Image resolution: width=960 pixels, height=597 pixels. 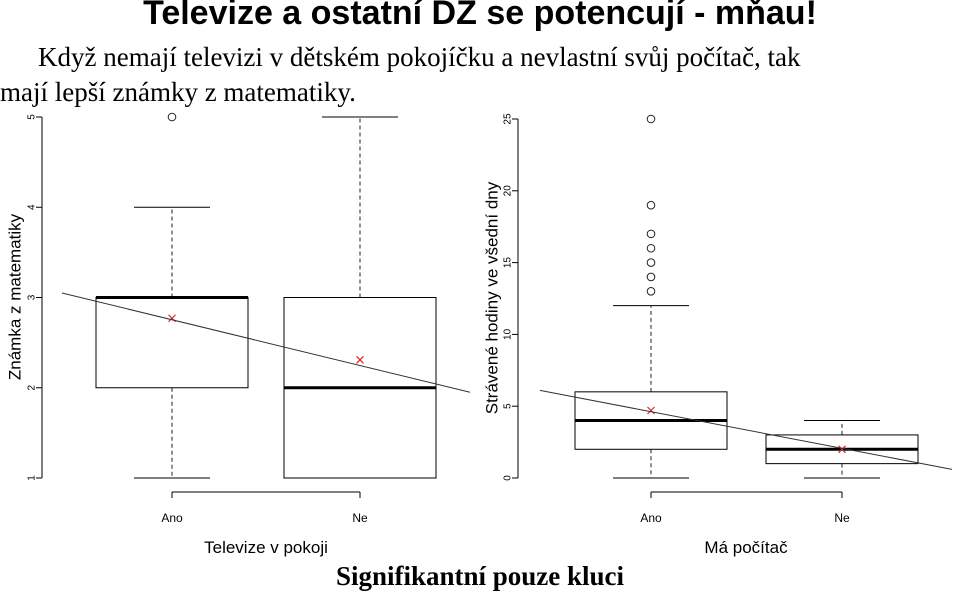 I want to click on pc-y-tick-label: 10, so click(x=508, y=334).